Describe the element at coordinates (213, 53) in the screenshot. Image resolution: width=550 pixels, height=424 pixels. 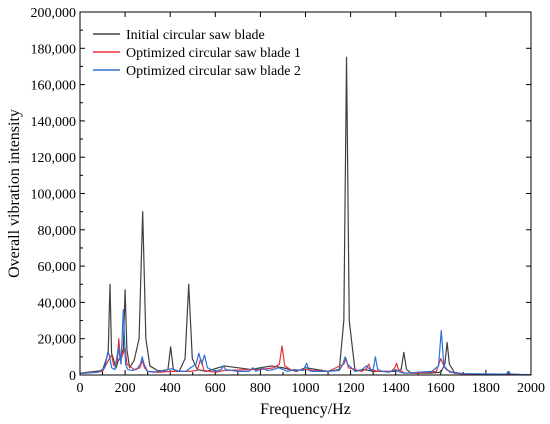
I see `legend-label-2: Optimized circular saw blade 1` at that location.